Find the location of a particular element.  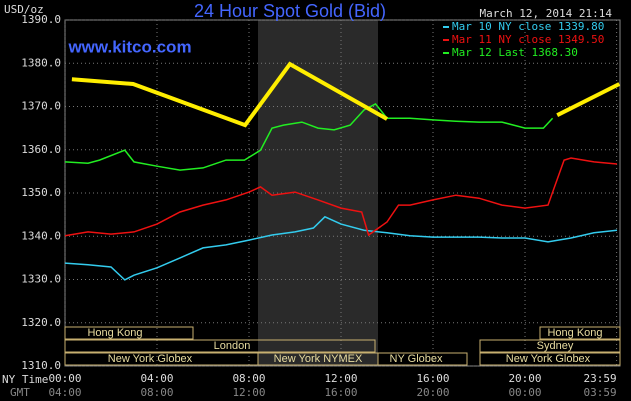

session-label: London is located at coordinates (232, 346).